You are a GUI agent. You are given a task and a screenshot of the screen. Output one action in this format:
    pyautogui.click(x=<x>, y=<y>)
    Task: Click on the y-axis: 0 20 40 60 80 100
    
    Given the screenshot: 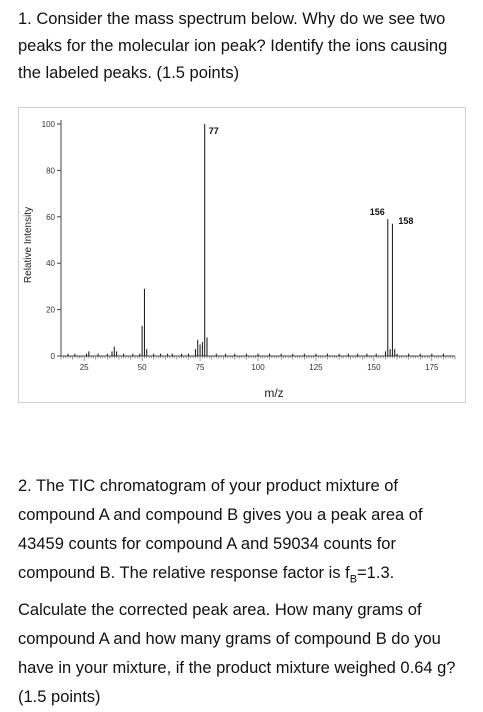 What is the action you would take?
    pyautogui.click(x=52, y=240)
    